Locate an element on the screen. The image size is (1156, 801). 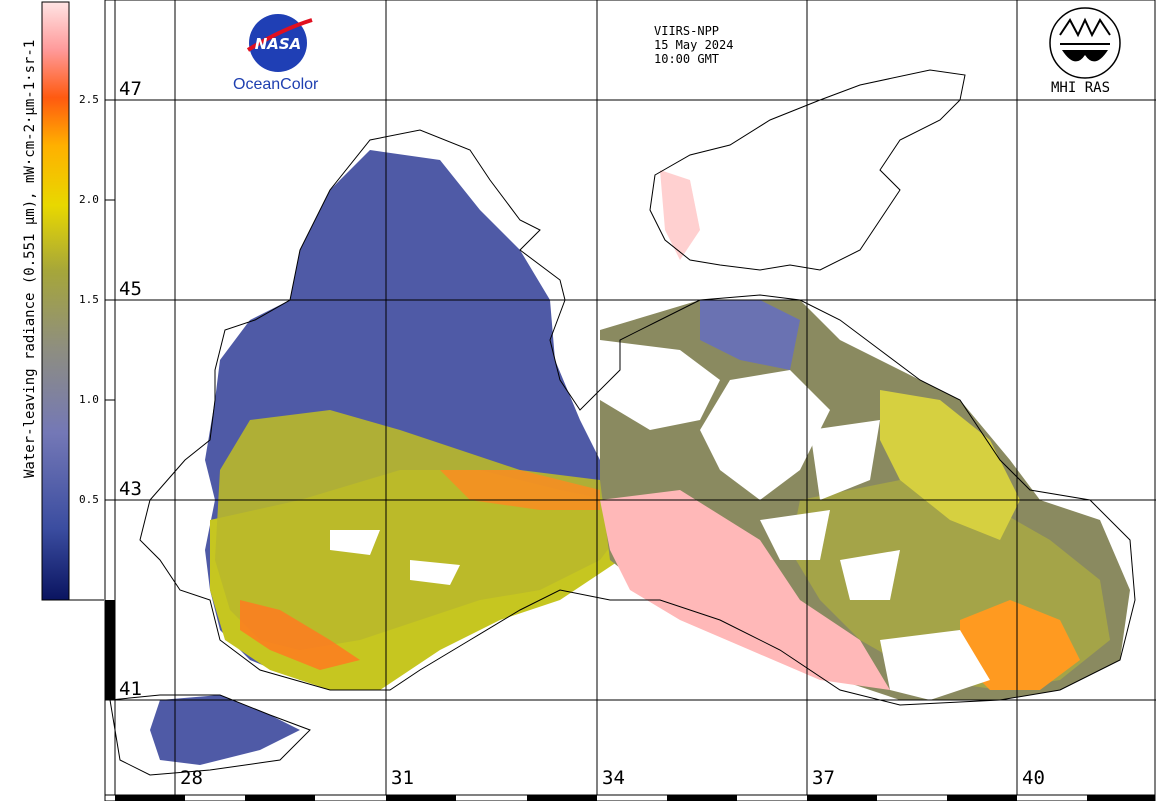
mhi-ras-label: MHI RAS is located at coordinates (1081, 88).